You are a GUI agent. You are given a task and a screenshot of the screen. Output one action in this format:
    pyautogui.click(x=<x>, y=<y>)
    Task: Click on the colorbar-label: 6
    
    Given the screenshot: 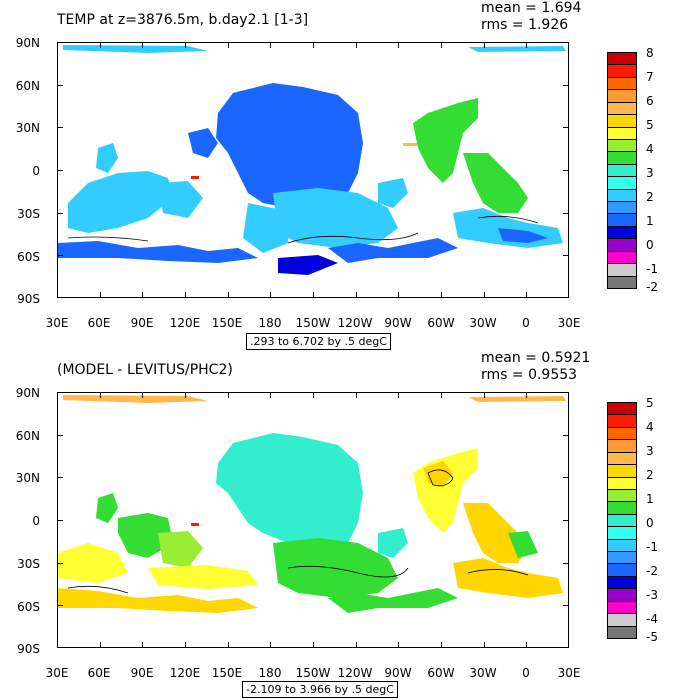 What is the action you would take?
    pyautogui.click(x=650, y=101)
    